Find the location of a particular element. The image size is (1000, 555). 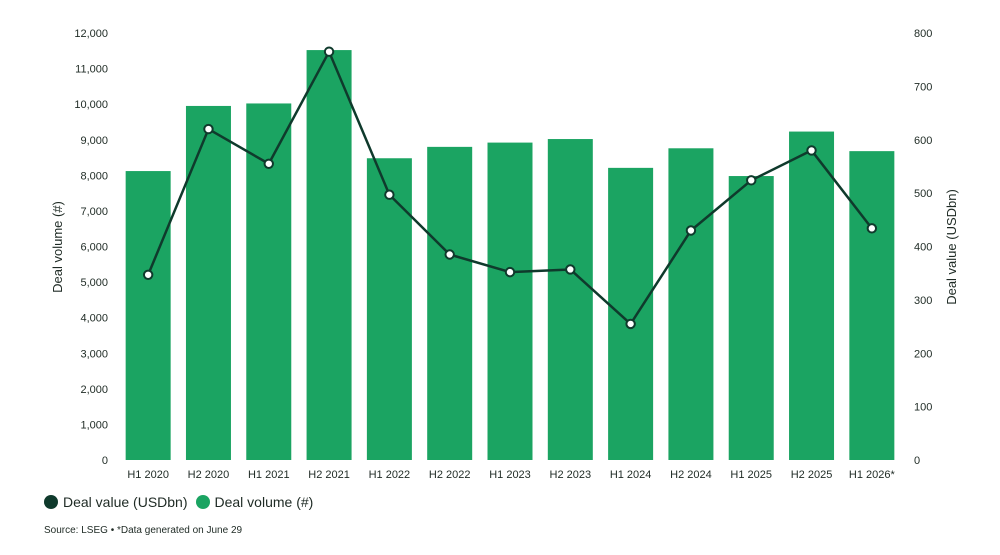

legend-item-deal-value: Deal value (USDbn) is located at coordinates (116, 502).